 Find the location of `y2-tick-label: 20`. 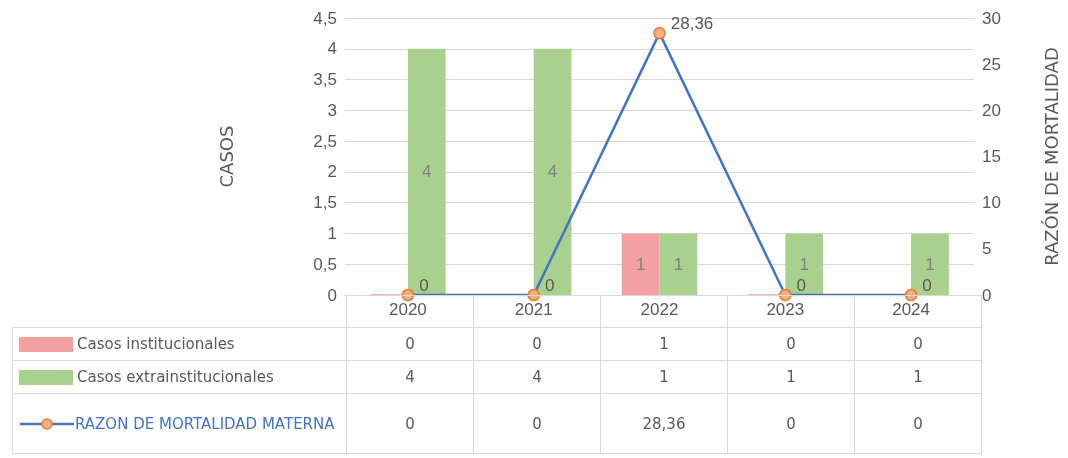

y2-tick-label: 20 is located at coordinates (991, 110).